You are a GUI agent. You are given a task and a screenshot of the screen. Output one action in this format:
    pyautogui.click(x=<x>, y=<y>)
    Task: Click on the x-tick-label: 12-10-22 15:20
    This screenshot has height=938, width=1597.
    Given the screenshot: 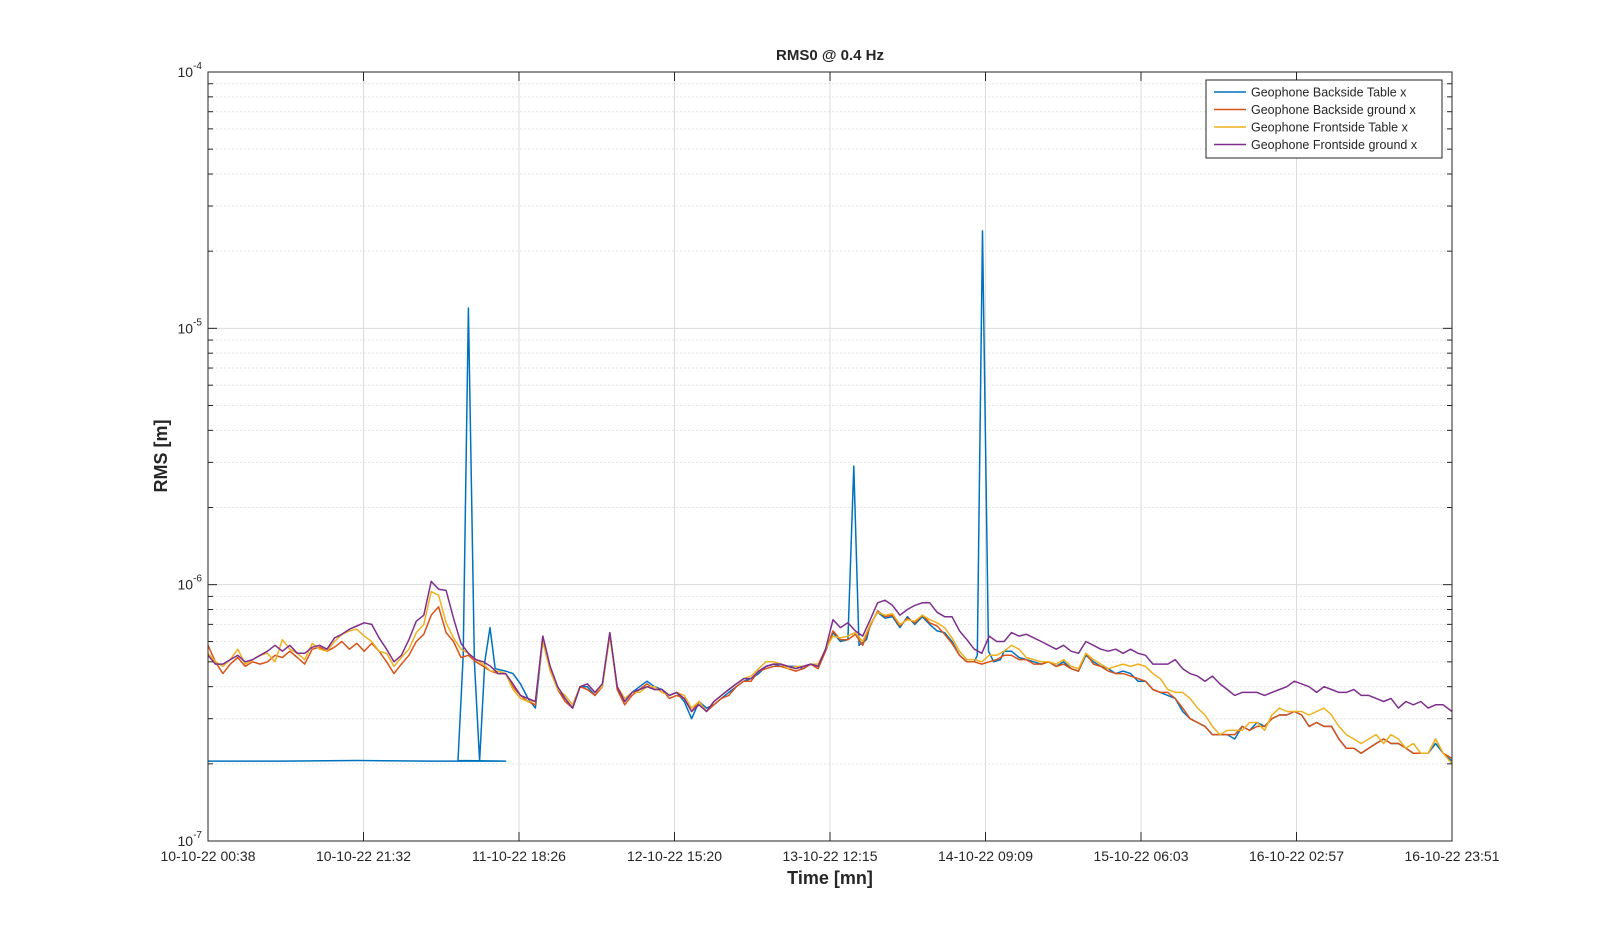 What is the action you would take?
    pyautogui.click(x=674, y=856)
    